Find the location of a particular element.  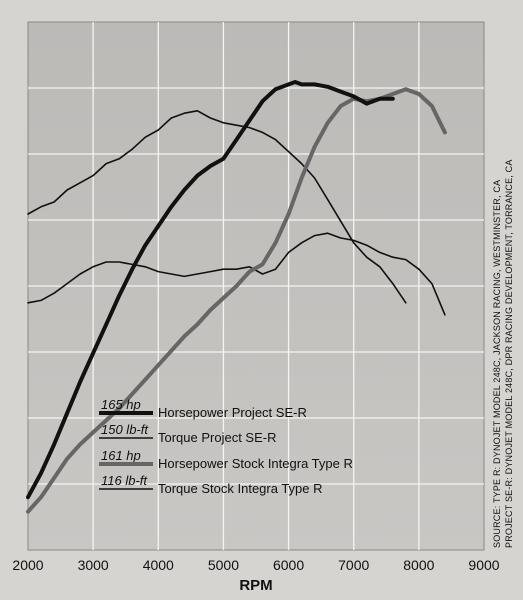

legend-label-1: Torque Project SE-R is located at coordinates (217, 437).